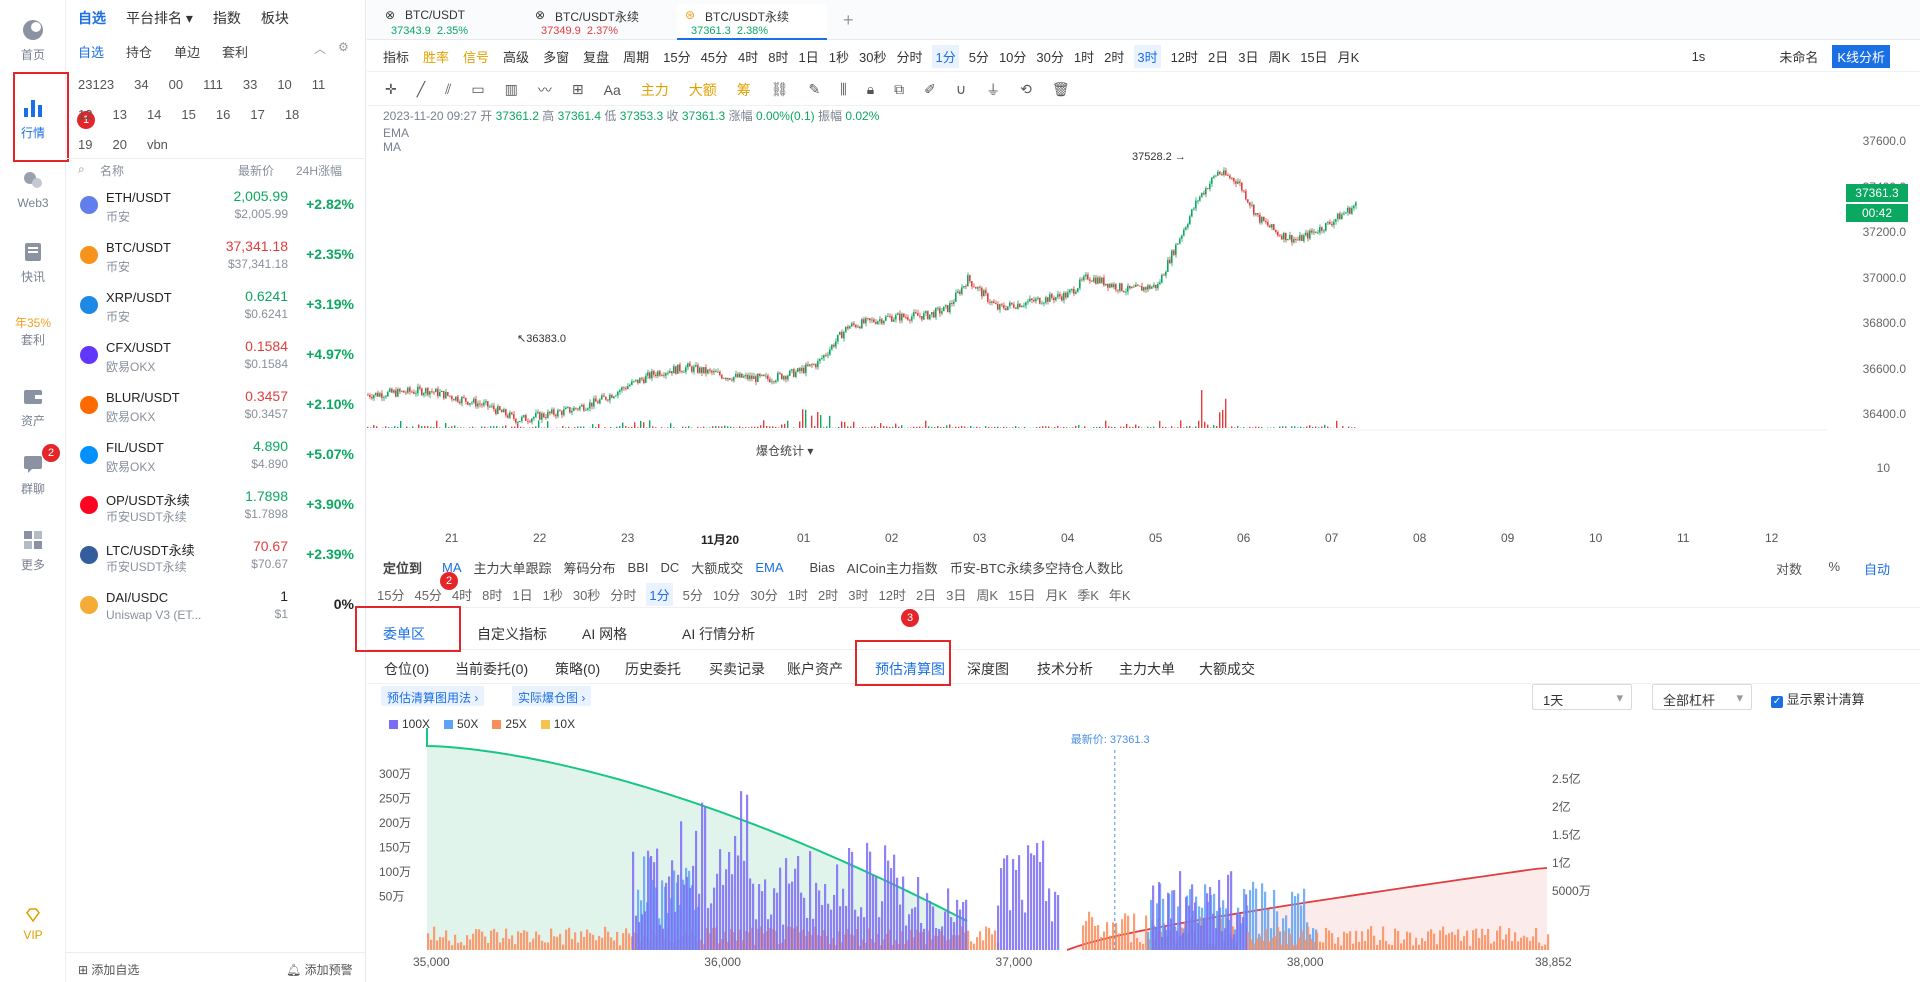 This screenshot has width=1920, height=982. I want to click on order-sub-tab: 大额成交, so click(1227, 669).